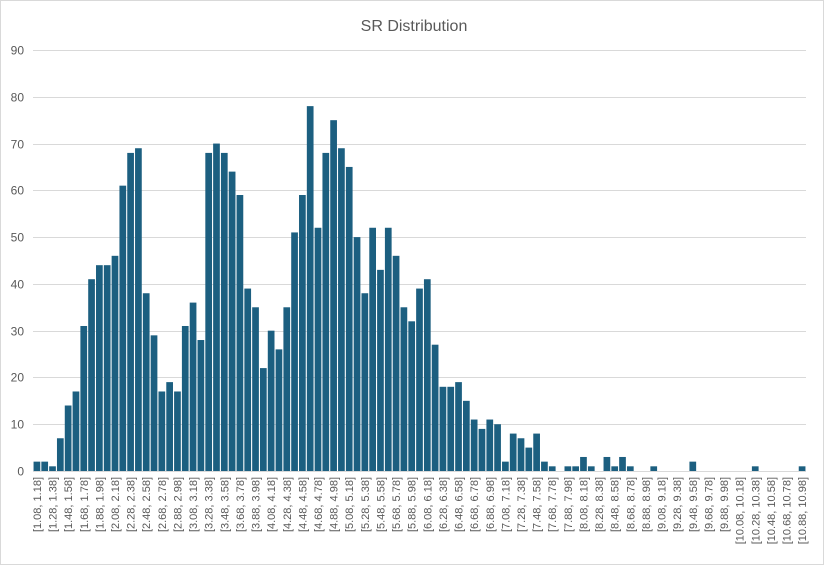  What do you see at coordinates (225, 504) in the screenshot?
I see `x-tick-label: [3.48, 3.58]` at bounding box center [225, 504].